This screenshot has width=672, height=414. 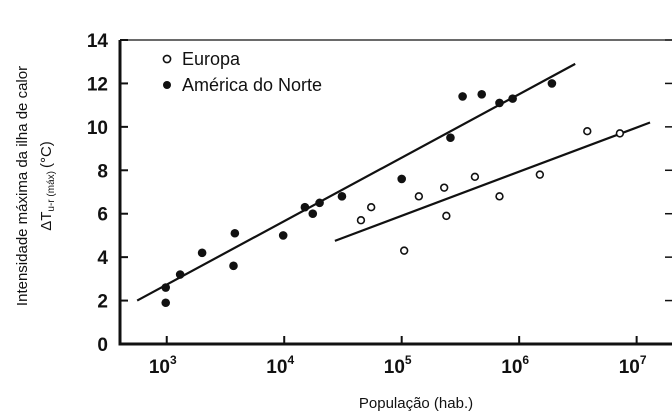 What do you see at coordinates (46, 154) in the screenshot?
I see `y-axis-label-unit: (°C)` at bounding box center [46, 154].